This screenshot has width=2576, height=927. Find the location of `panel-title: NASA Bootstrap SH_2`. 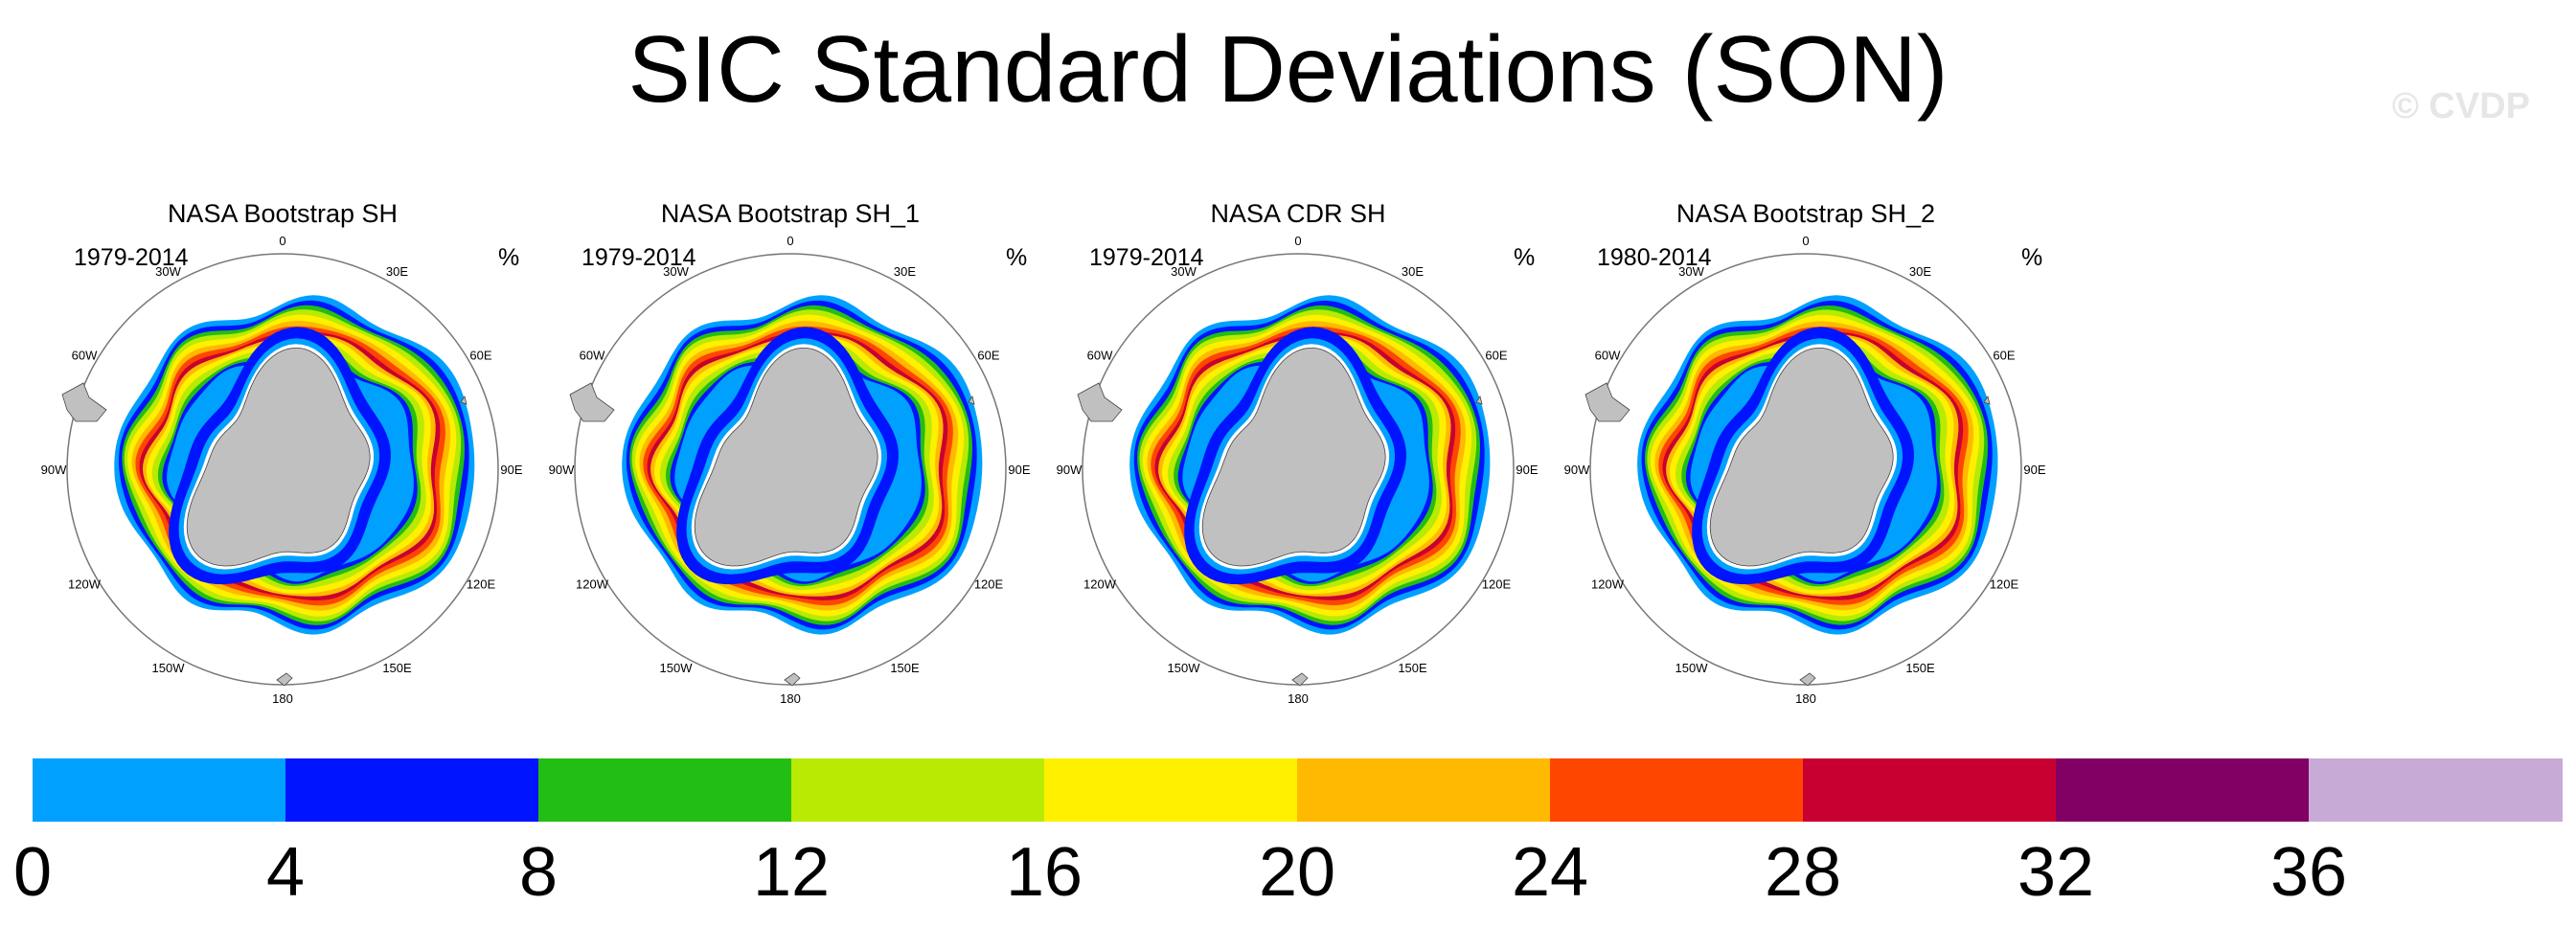

panel-title: NASA Bootstrap SH_2 is located at coordinates (1806, 213).